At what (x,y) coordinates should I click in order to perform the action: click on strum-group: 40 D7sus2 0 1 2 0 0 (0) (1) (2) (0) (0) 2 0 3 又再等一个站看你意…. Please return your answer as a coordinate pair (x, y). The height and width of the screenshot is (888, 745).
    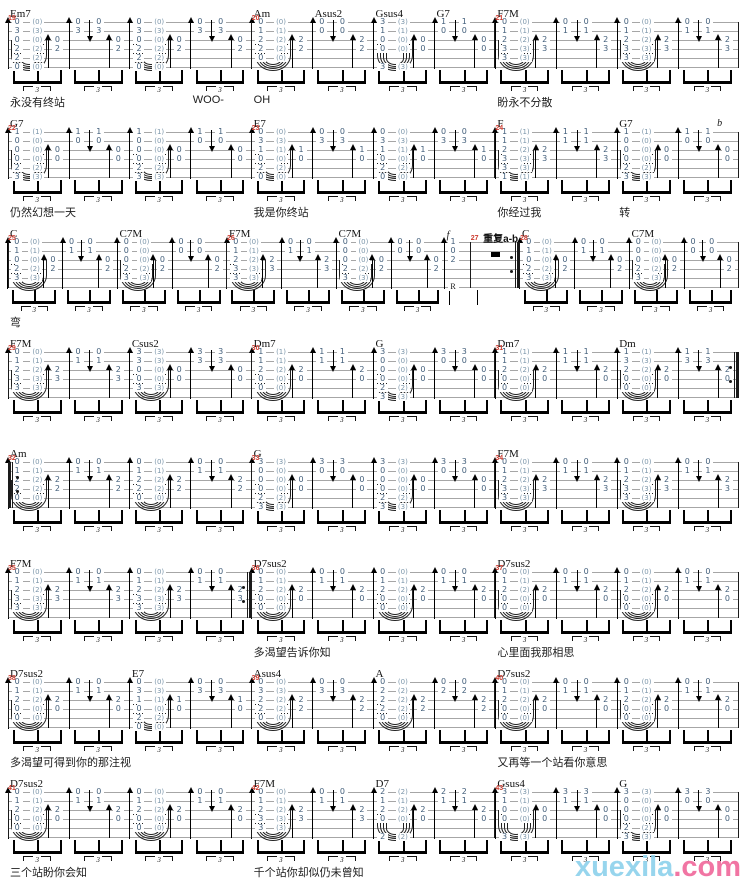
    Looking at the image, I should click on (549, 721).